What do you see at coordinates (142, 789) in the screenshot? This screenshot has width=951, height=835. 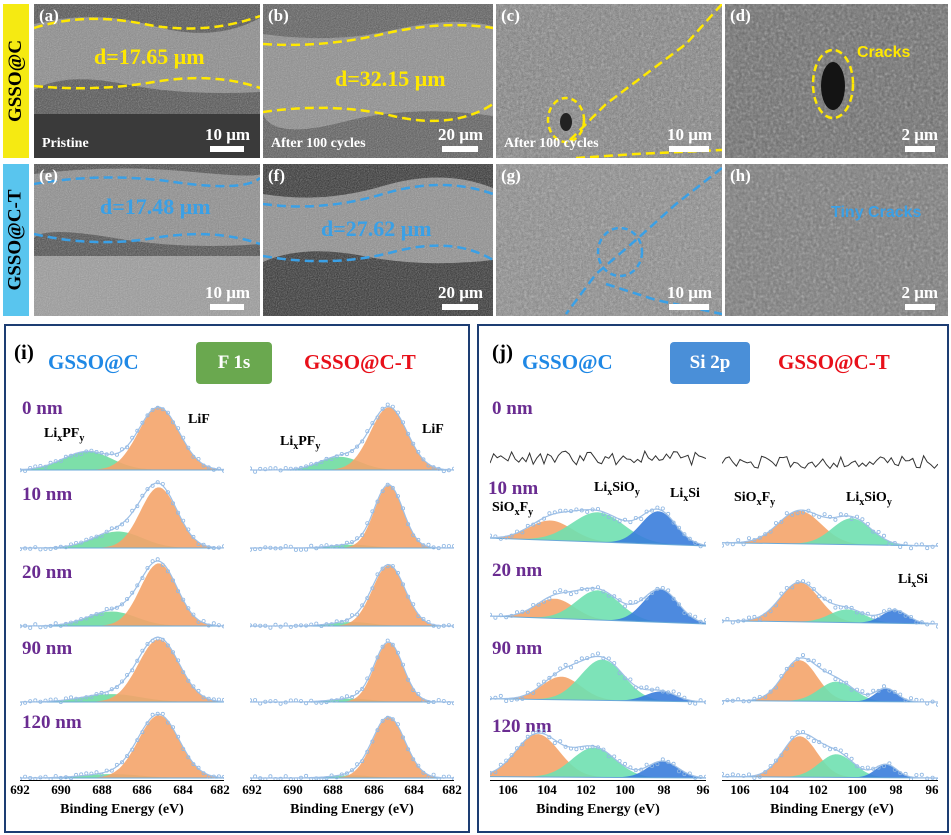 I see `panel-i-left-tick-3: 686` at bounding box center [142, 789].